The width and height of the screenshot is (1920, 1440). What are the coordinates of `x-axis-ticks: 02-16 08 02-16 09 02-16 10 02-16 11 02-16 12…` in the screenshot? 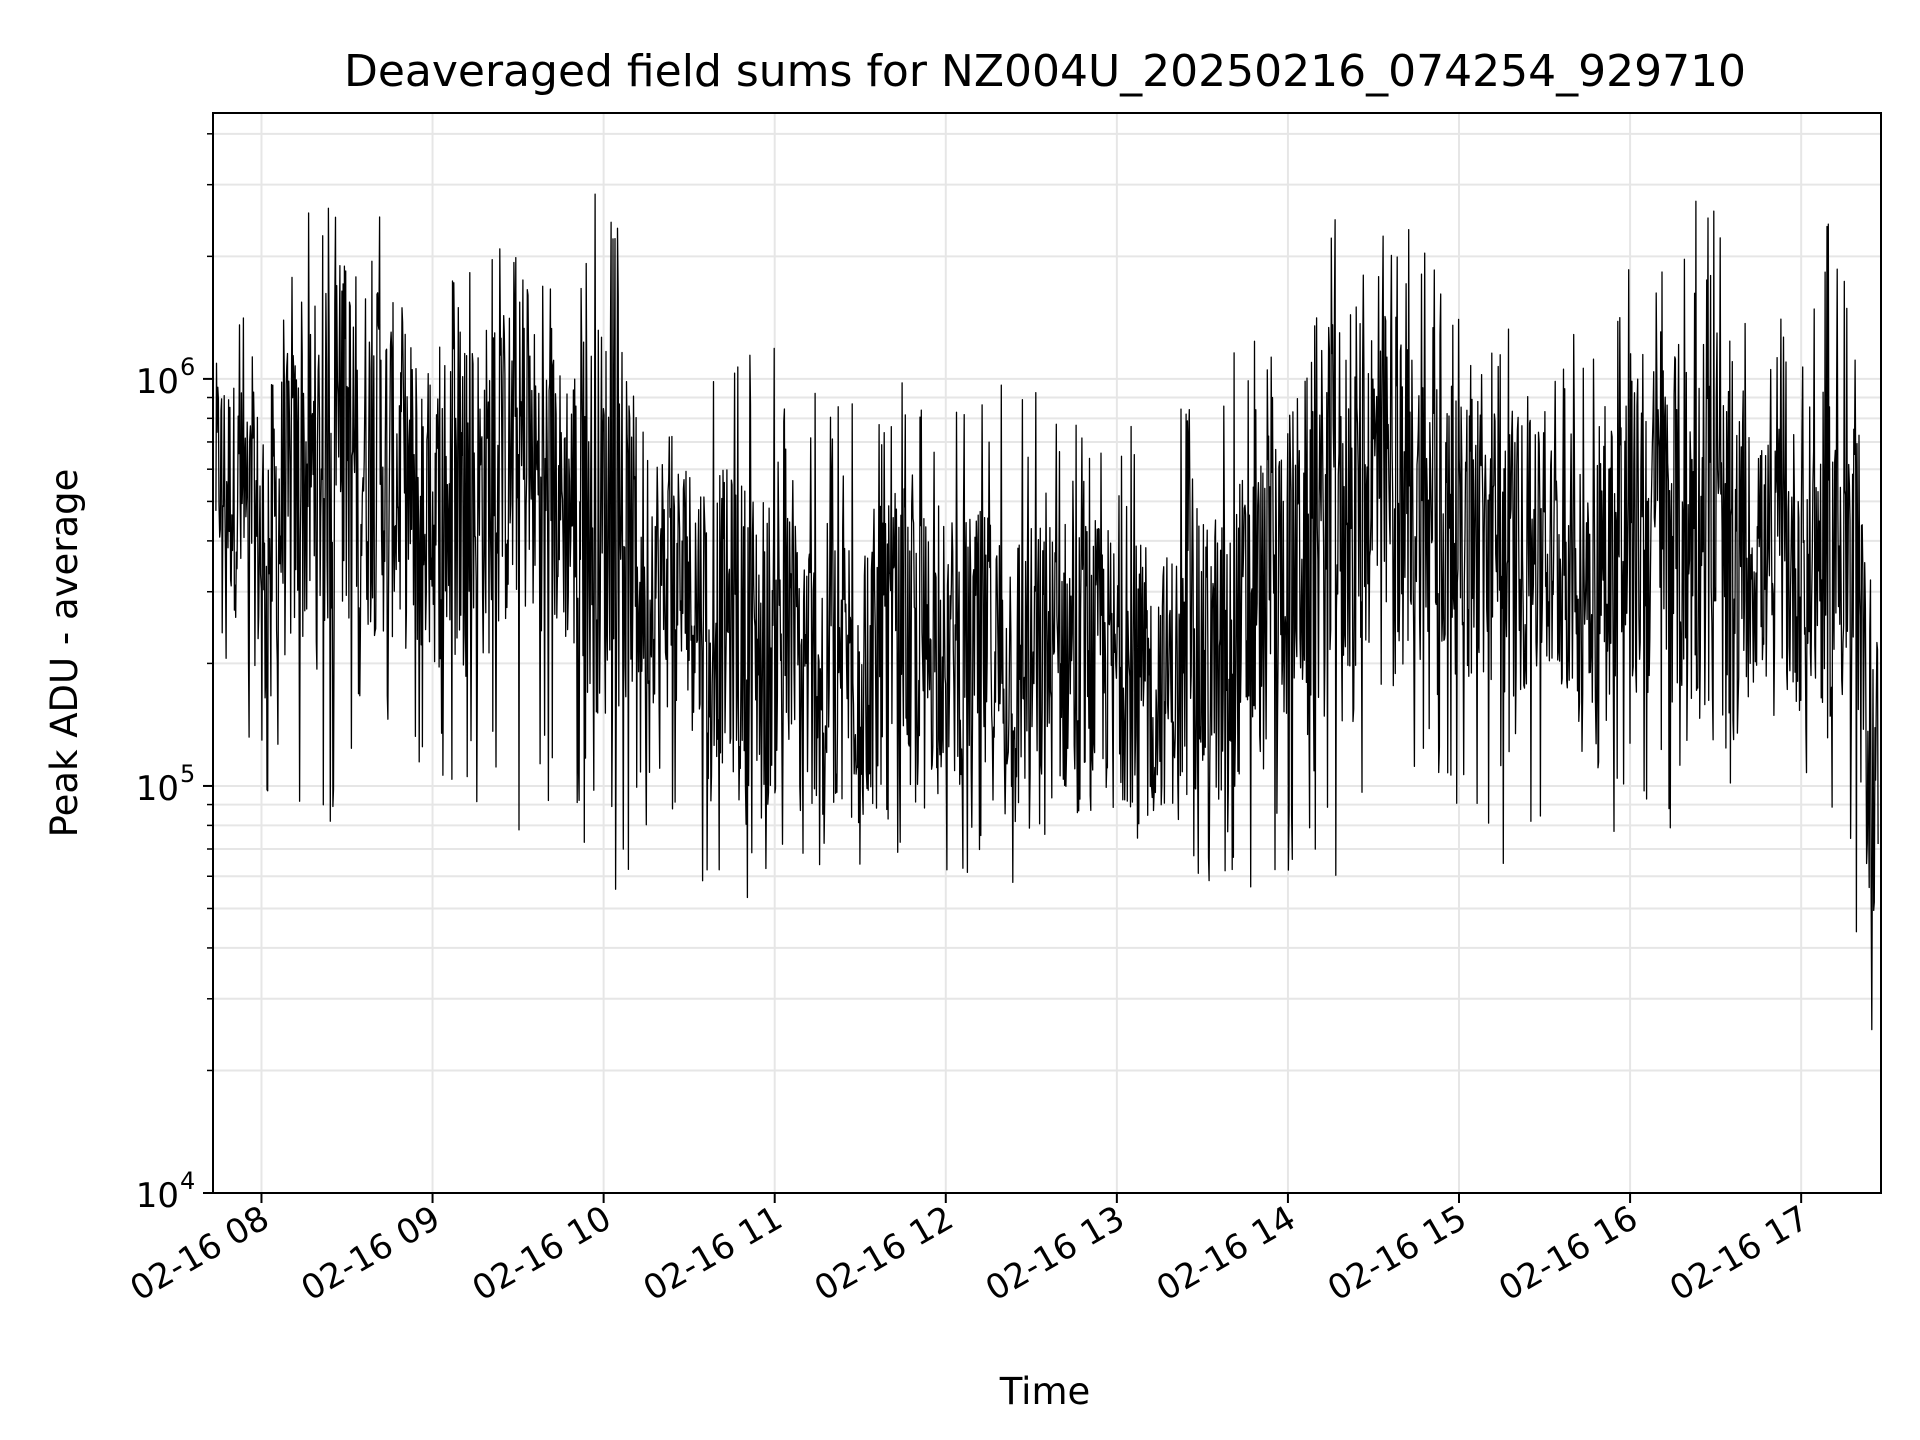 It's located at (970, 1251).